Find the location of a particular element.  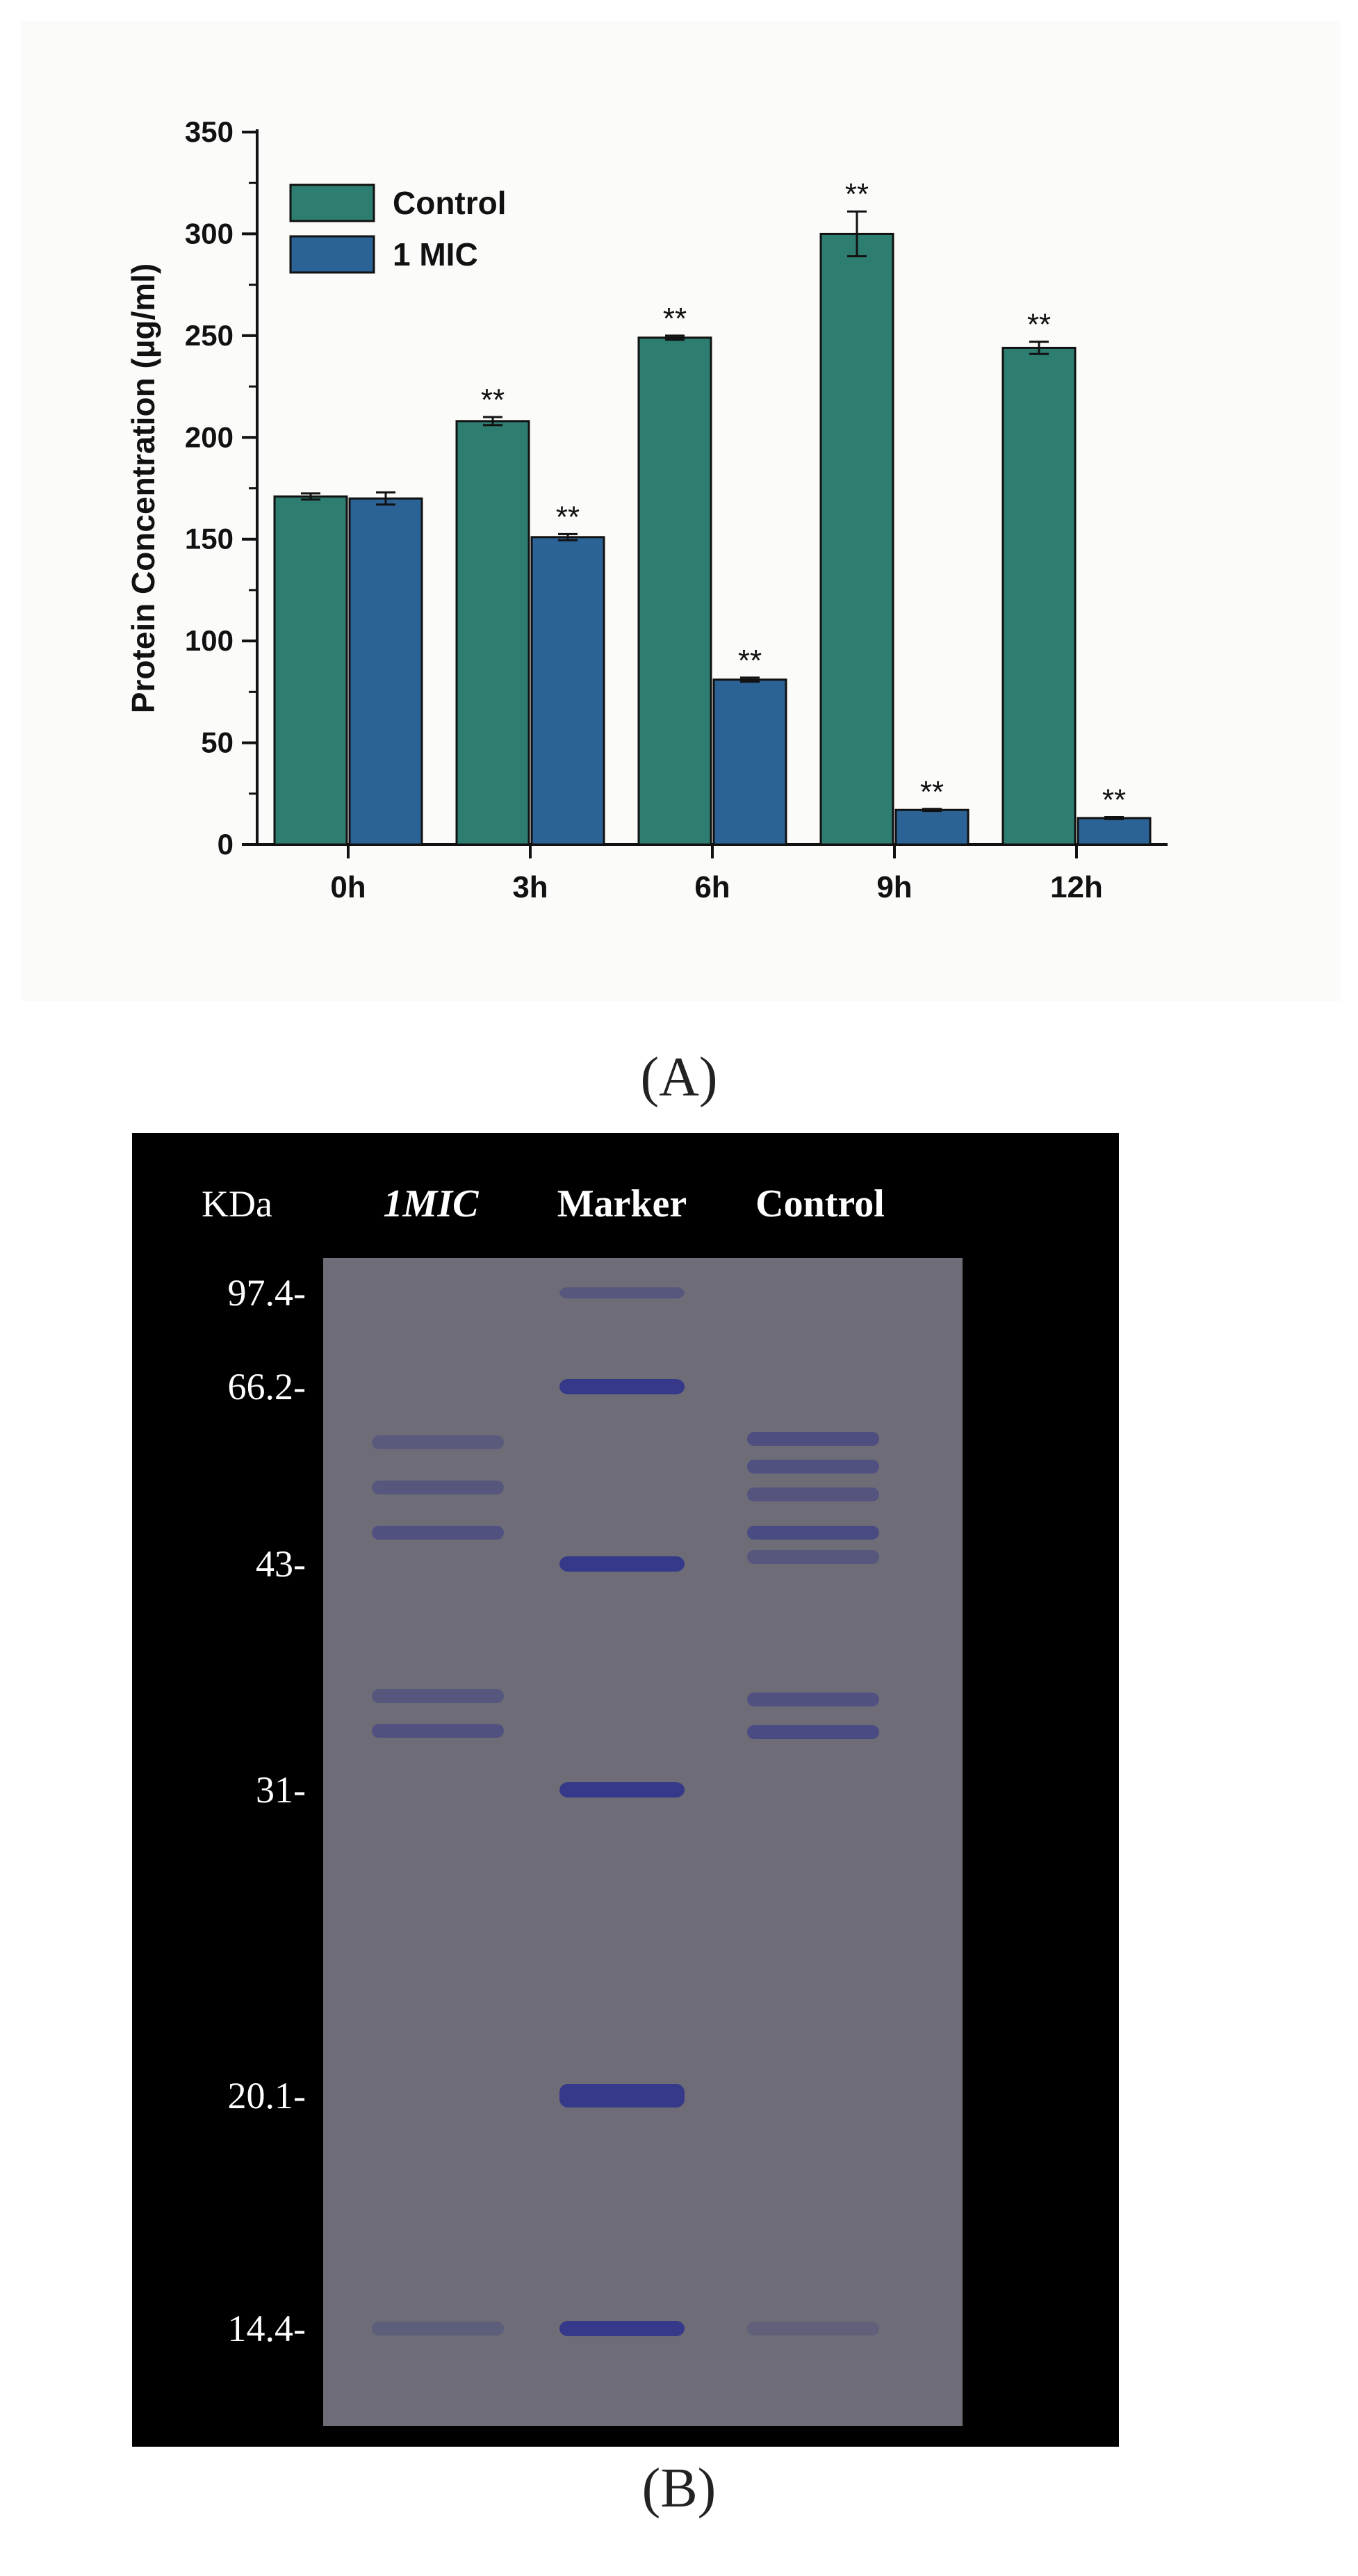

y-tick-label: 250 is located at coordinates (209, 335).